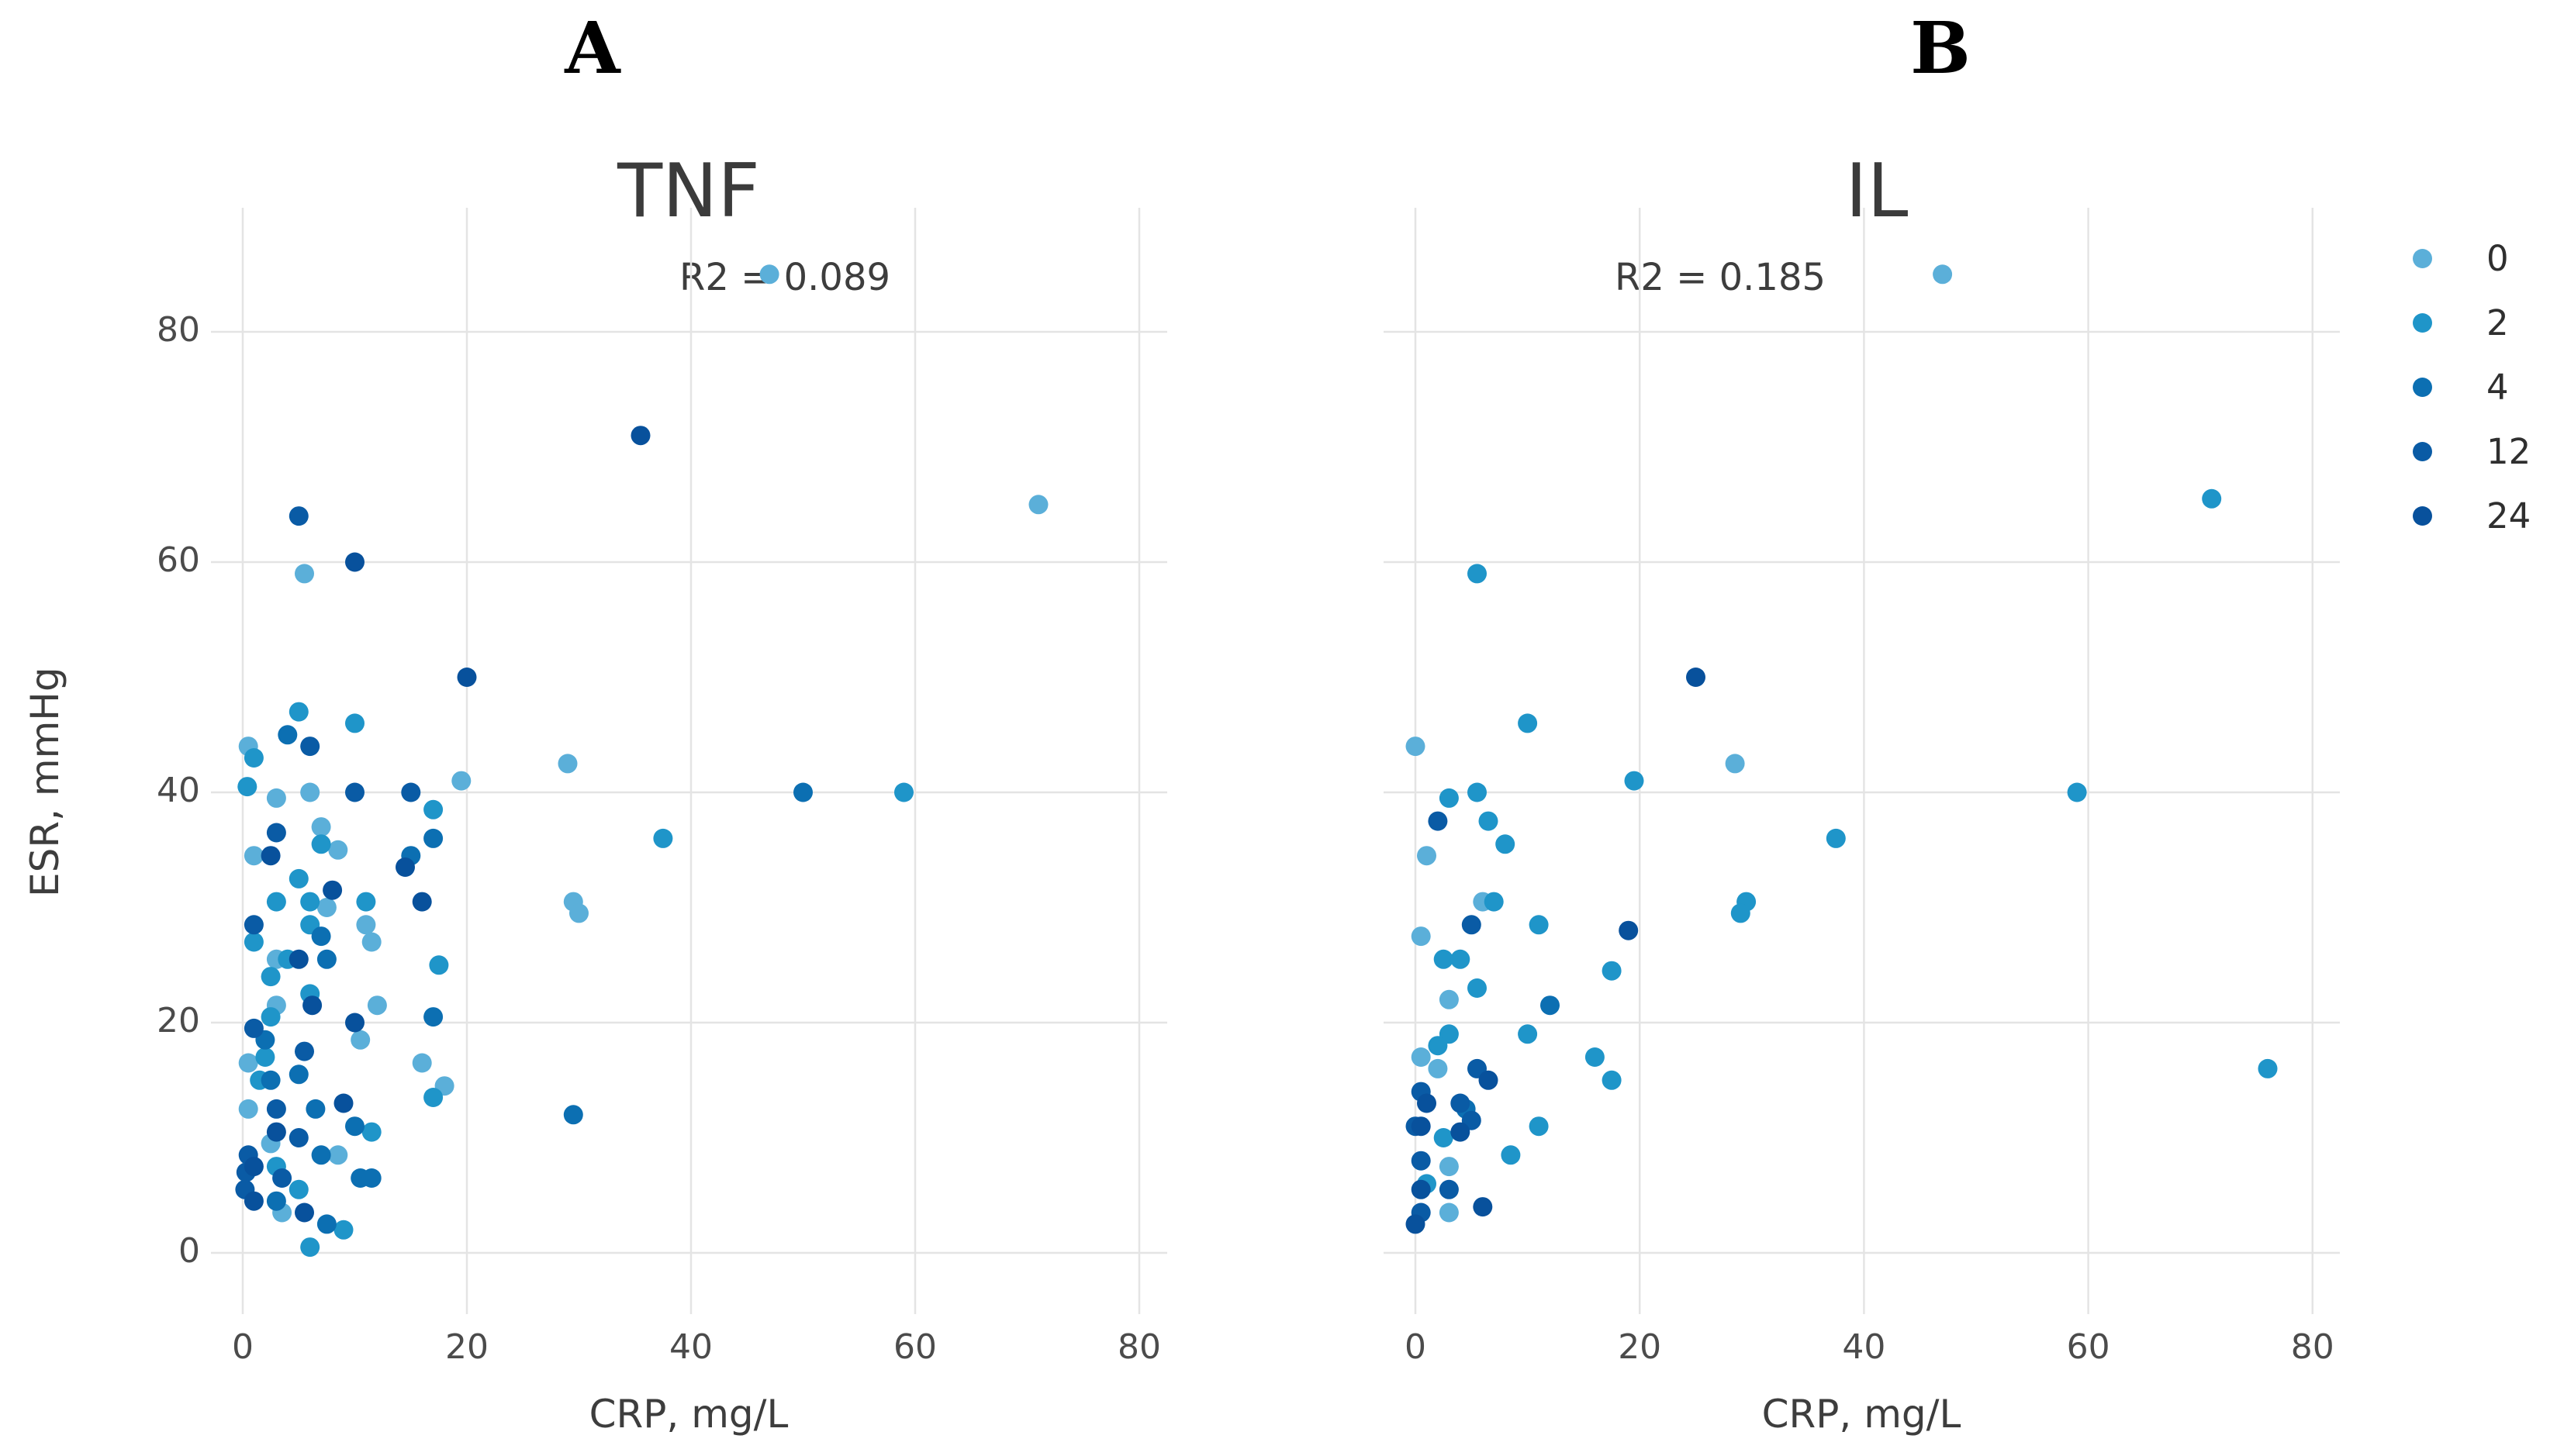 The height and width of the screenshot is (1456, 2557). Describe the element at coordinates (2497, 388) in the screenshot. I see `legend-label: 4` at that location.